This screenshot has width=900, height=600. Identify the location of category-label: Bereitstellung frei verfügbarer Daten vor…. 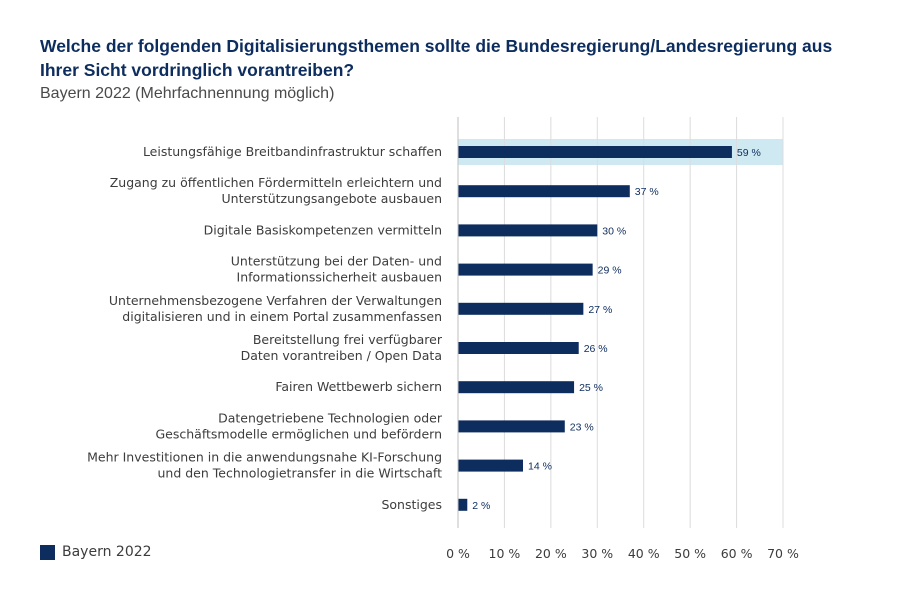
(342, 347).